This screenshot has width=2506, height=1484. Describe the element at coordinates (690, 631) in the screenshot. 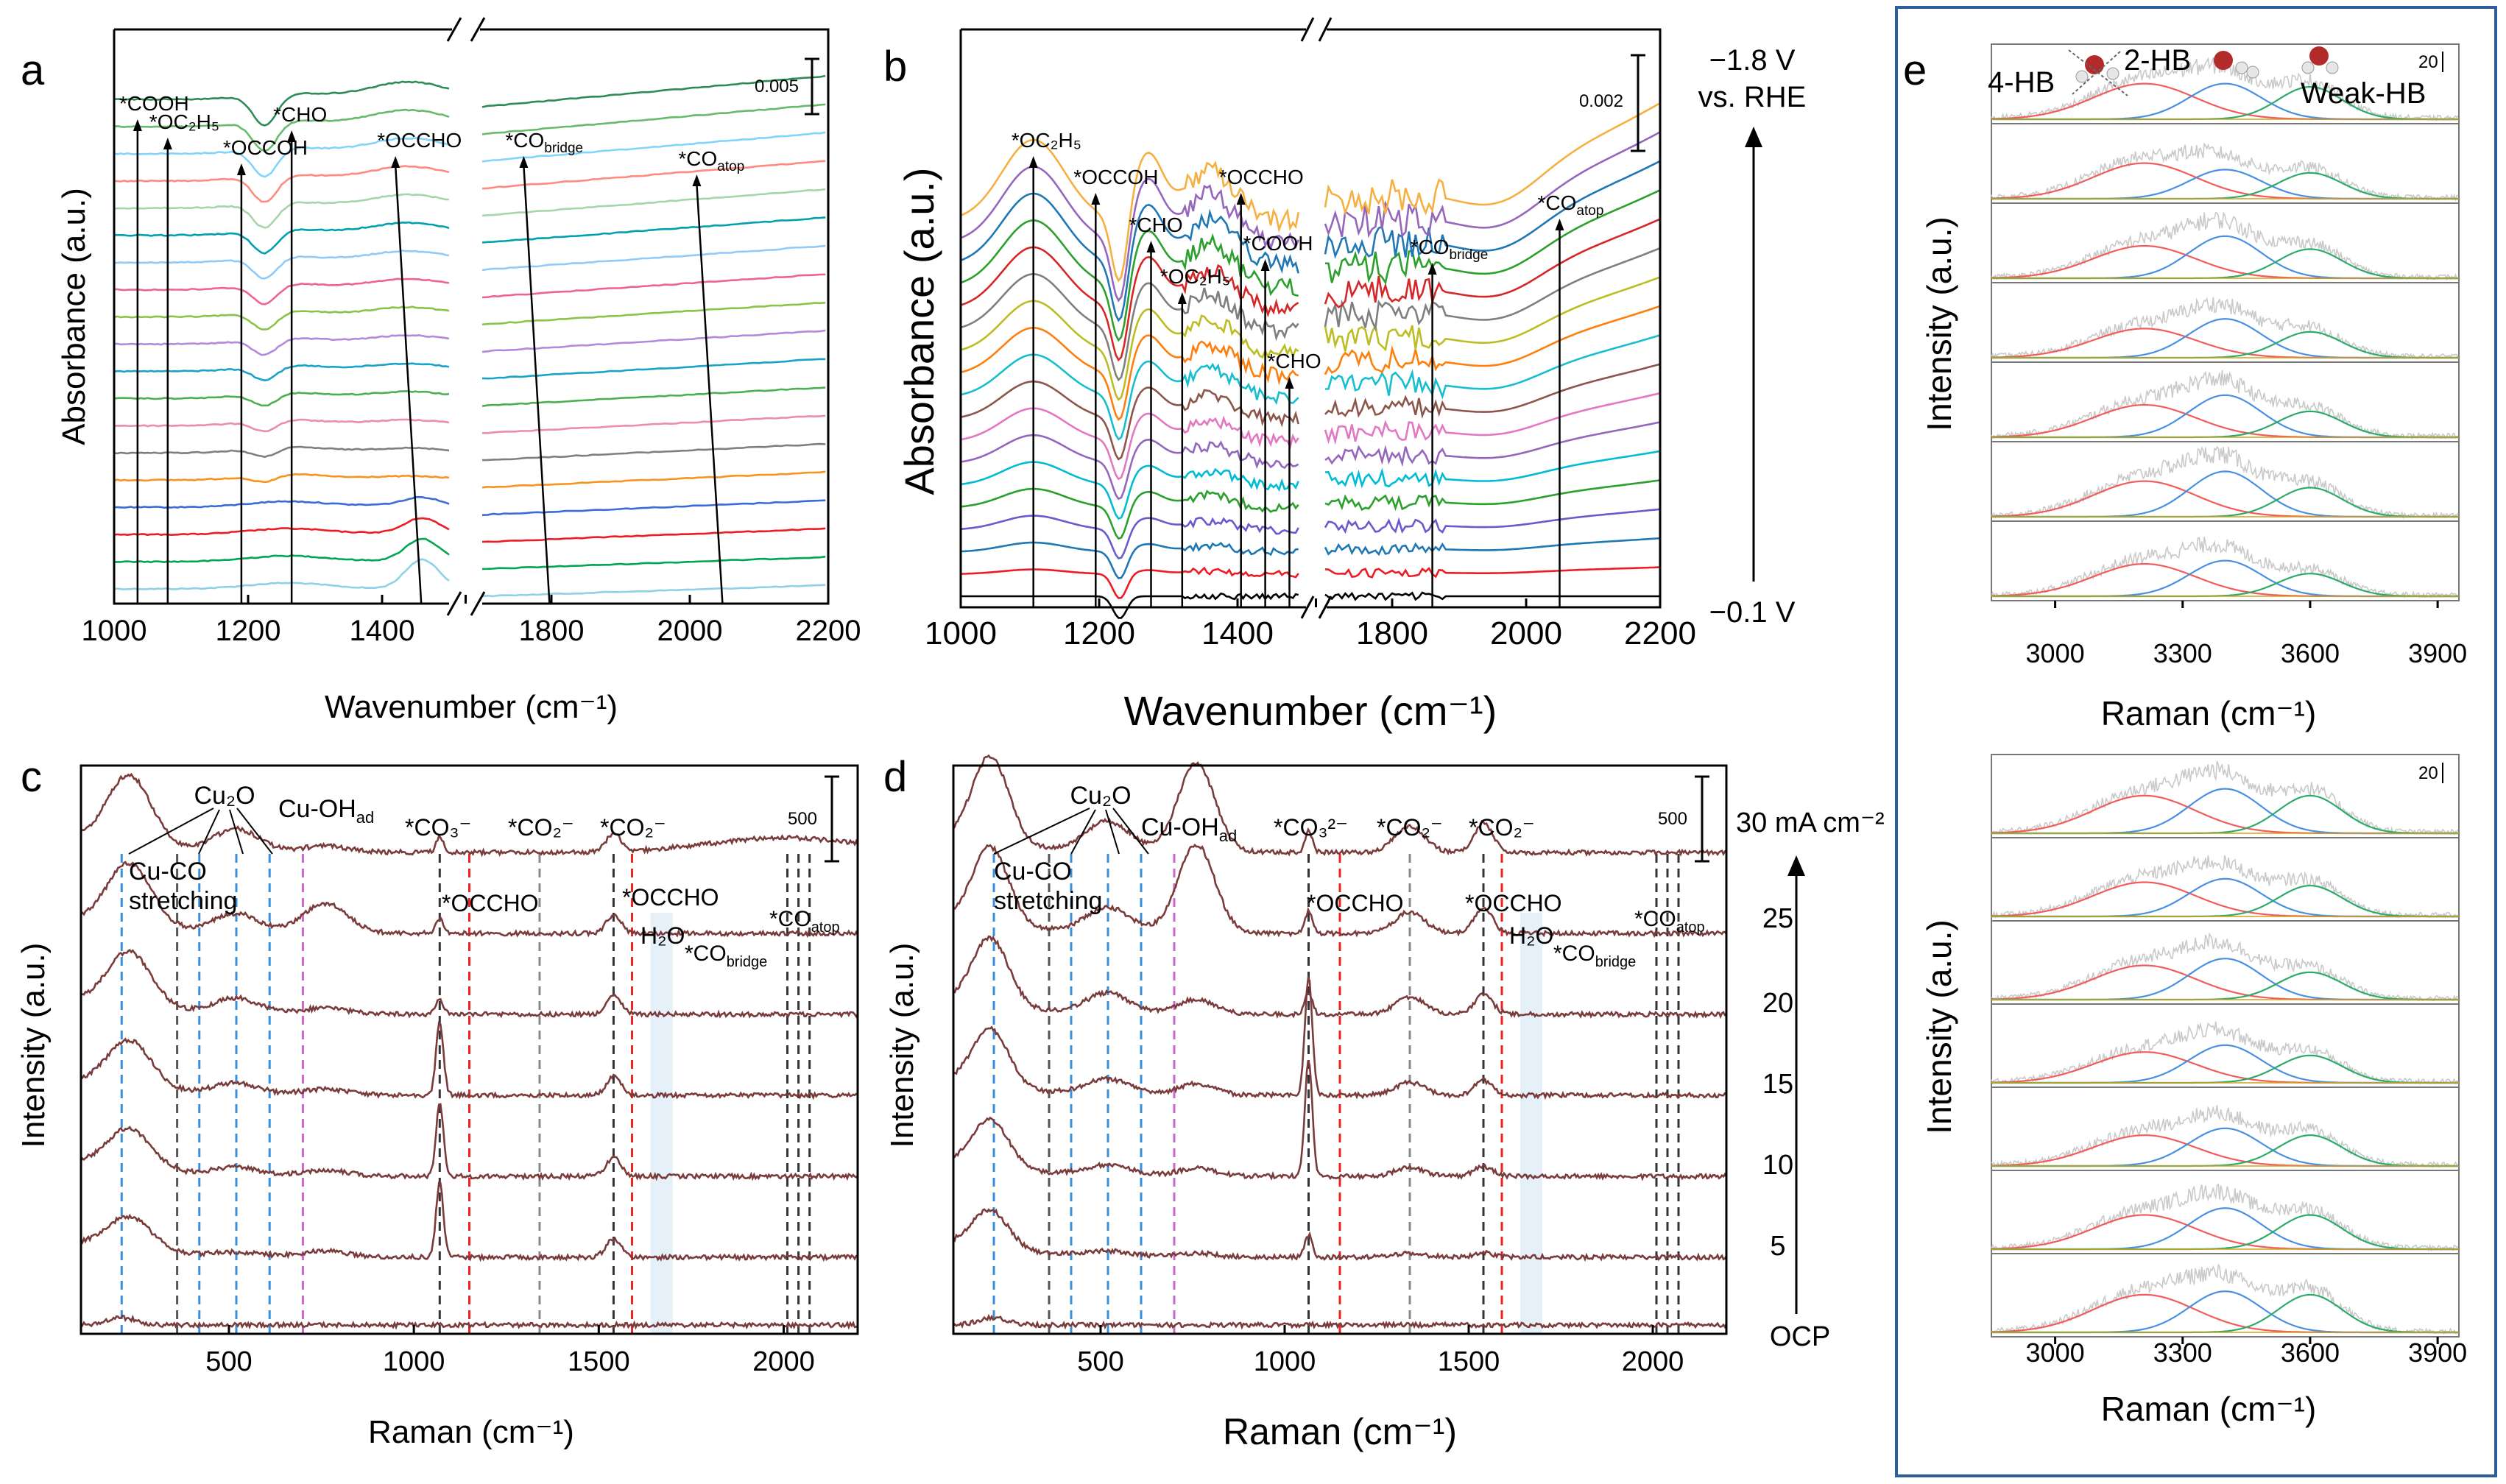

I see `x-tick-label: 2000` at that location.